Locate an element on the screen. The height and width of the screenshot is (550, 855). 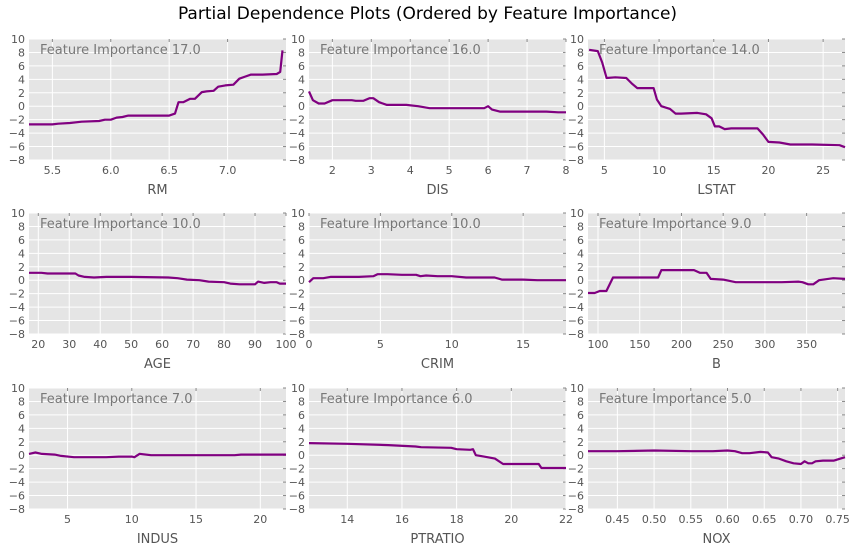
x-tick-label: 16 is located at coordinates (402, 519).